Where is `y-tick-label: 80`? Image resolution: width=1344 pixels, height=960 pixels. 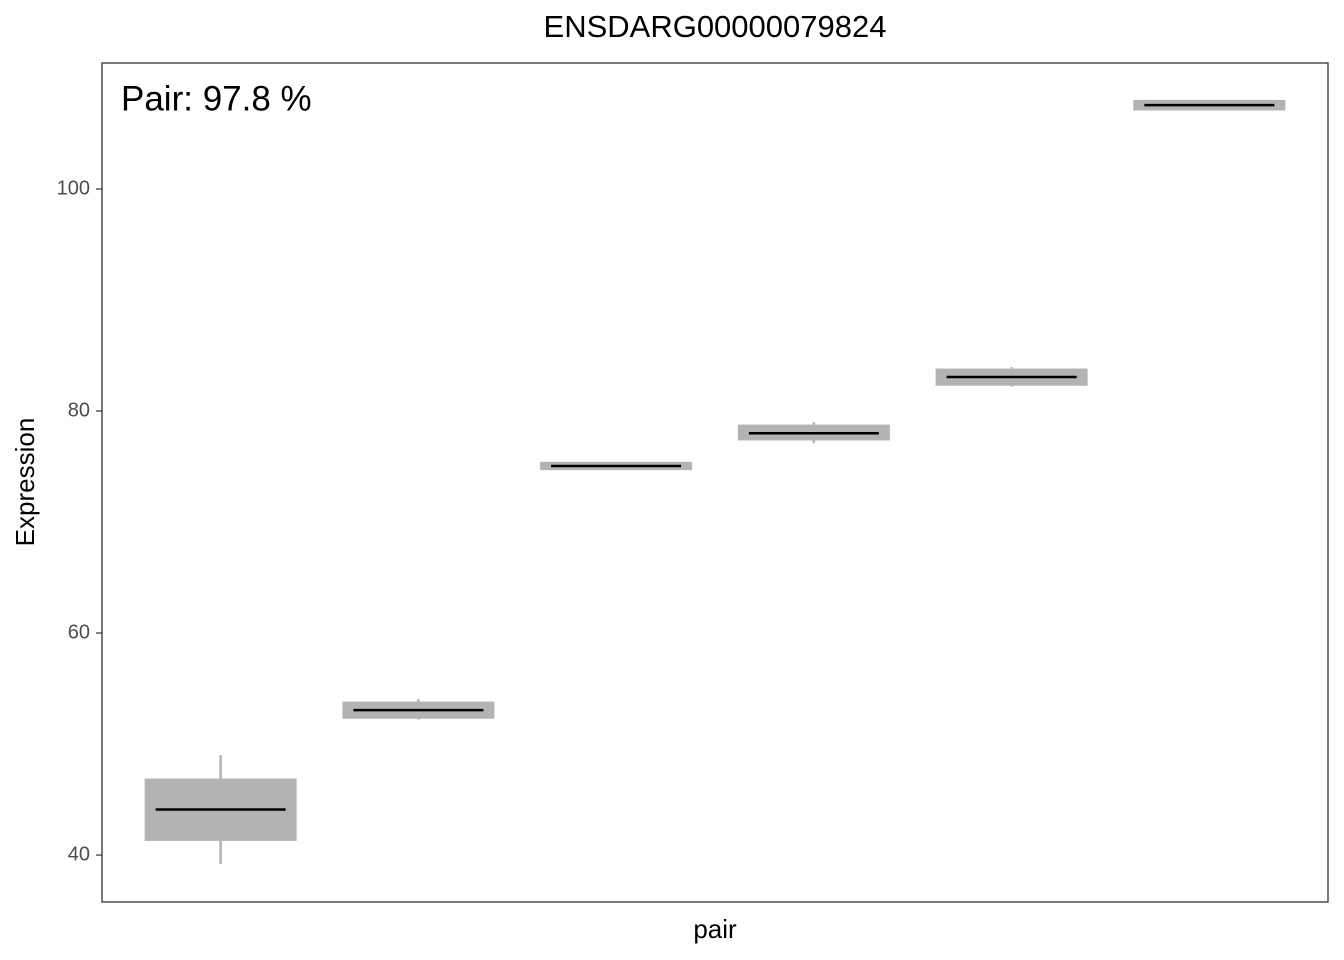 y-tick-label: 80 is located at coordinates (79, 410).